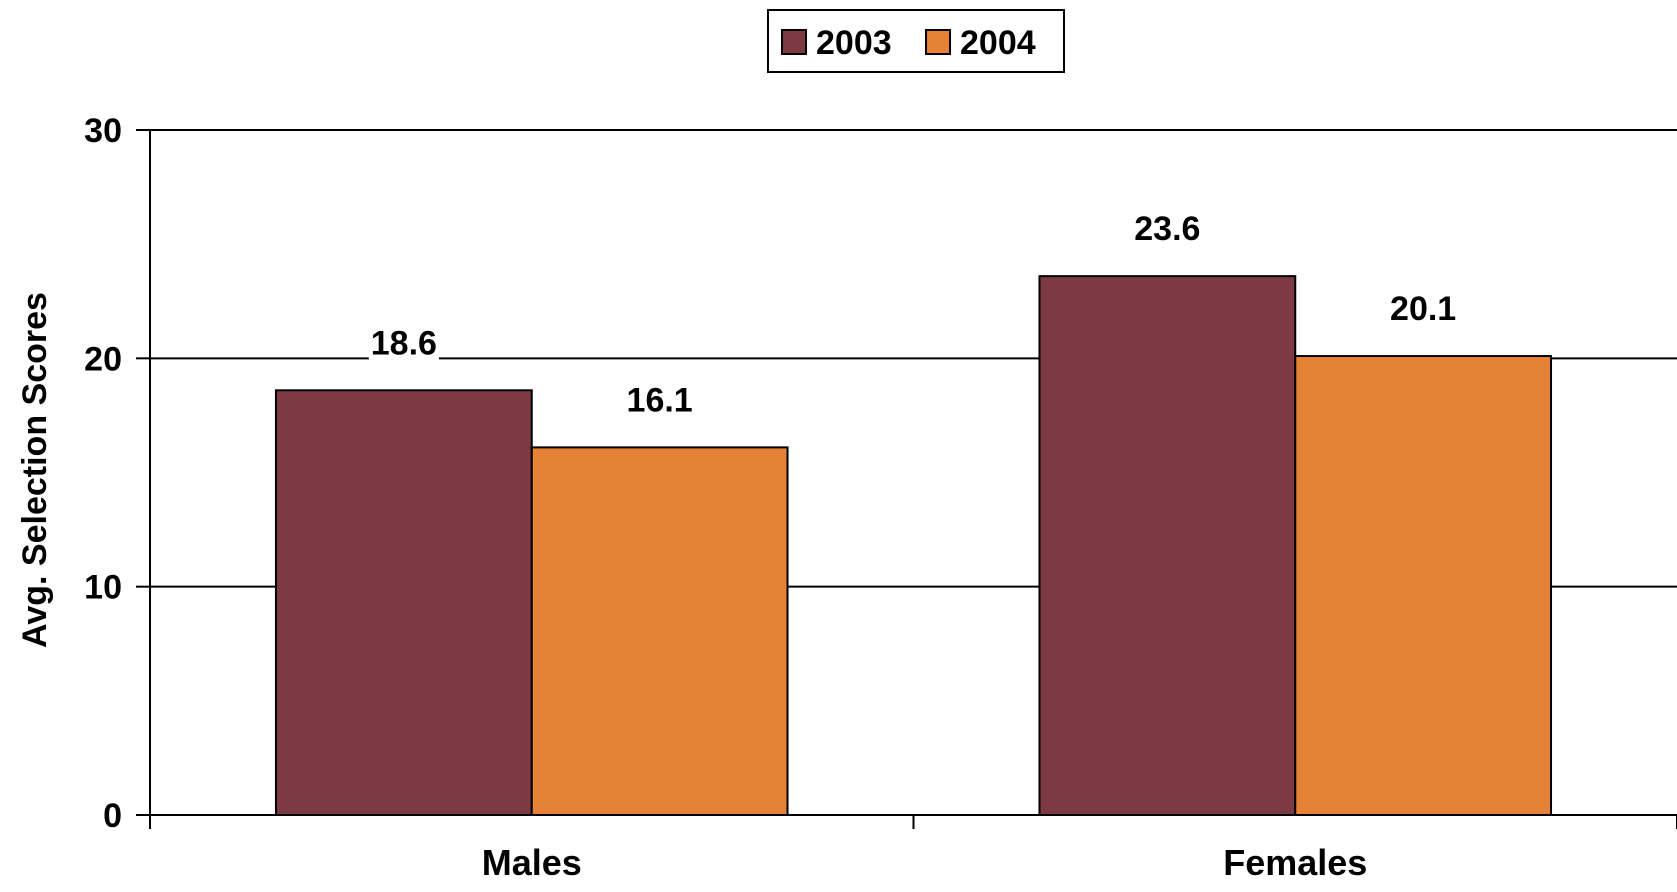 This screenshot has width=1677, height=892. Describe the element at coordinates (103, 588) in the screenshot. I see `y-tick-label: 10` at that location.